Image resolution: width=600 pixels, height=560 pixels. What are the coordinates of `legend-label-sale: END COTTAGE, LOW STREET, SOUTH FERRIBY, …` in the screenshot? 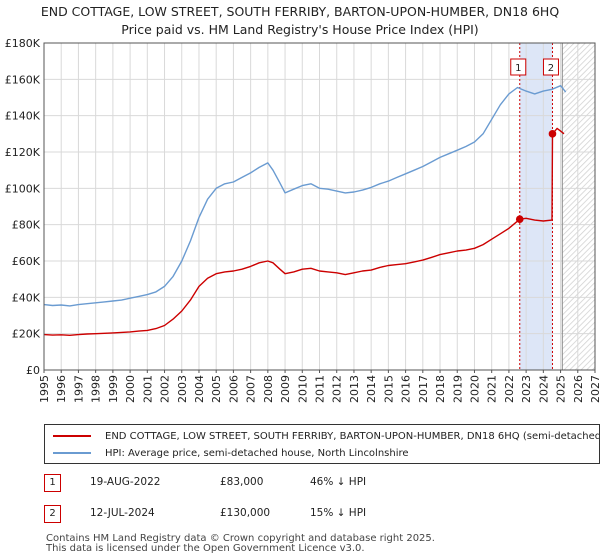 It's located at (352, 436).